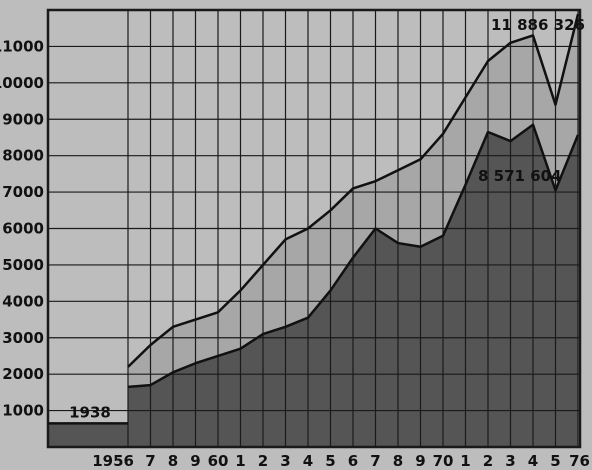 The width and height of the screenshot is (592, 470). What do you see at coordinates (22, 46) in the screenshot?
I see `y-tick-label: 11000` at bounding box center [22, 46].